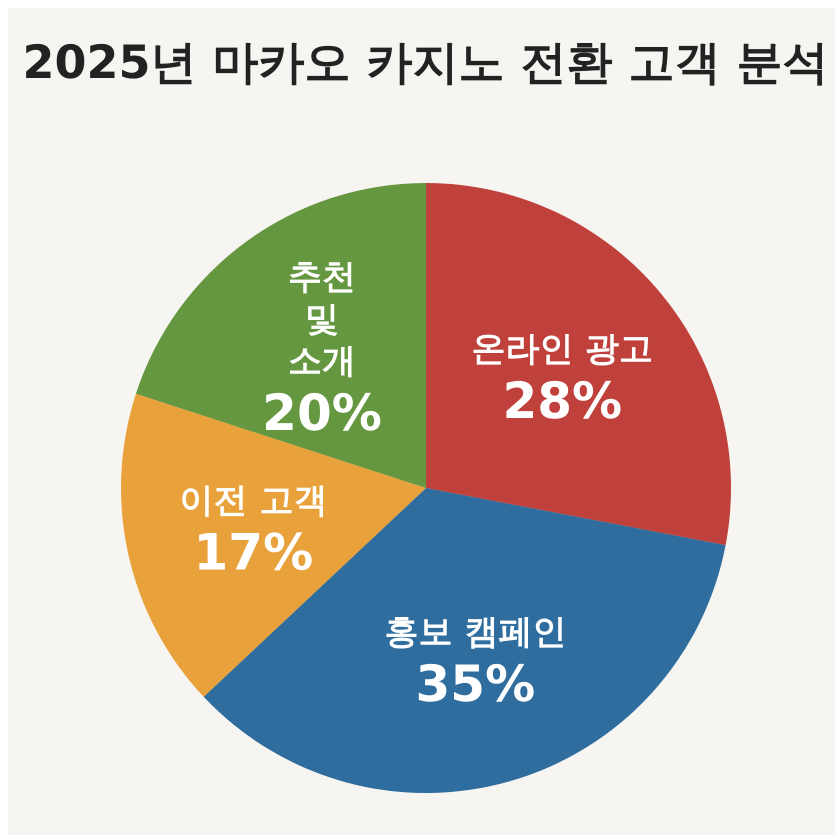 The width and height of the screenshot is (835, 835). I want to click on data-label: 35%, so click(476, 683).